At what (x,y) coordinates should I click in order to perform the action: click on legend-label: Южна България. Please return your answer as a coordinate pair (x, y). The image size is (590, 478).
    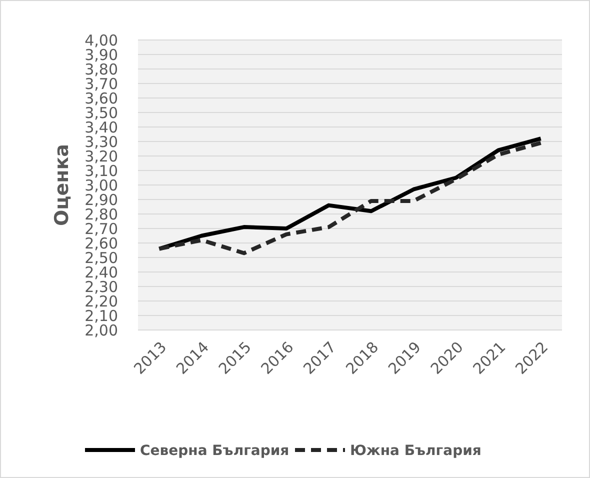
    Looking at the image, I should click on (416, 450).